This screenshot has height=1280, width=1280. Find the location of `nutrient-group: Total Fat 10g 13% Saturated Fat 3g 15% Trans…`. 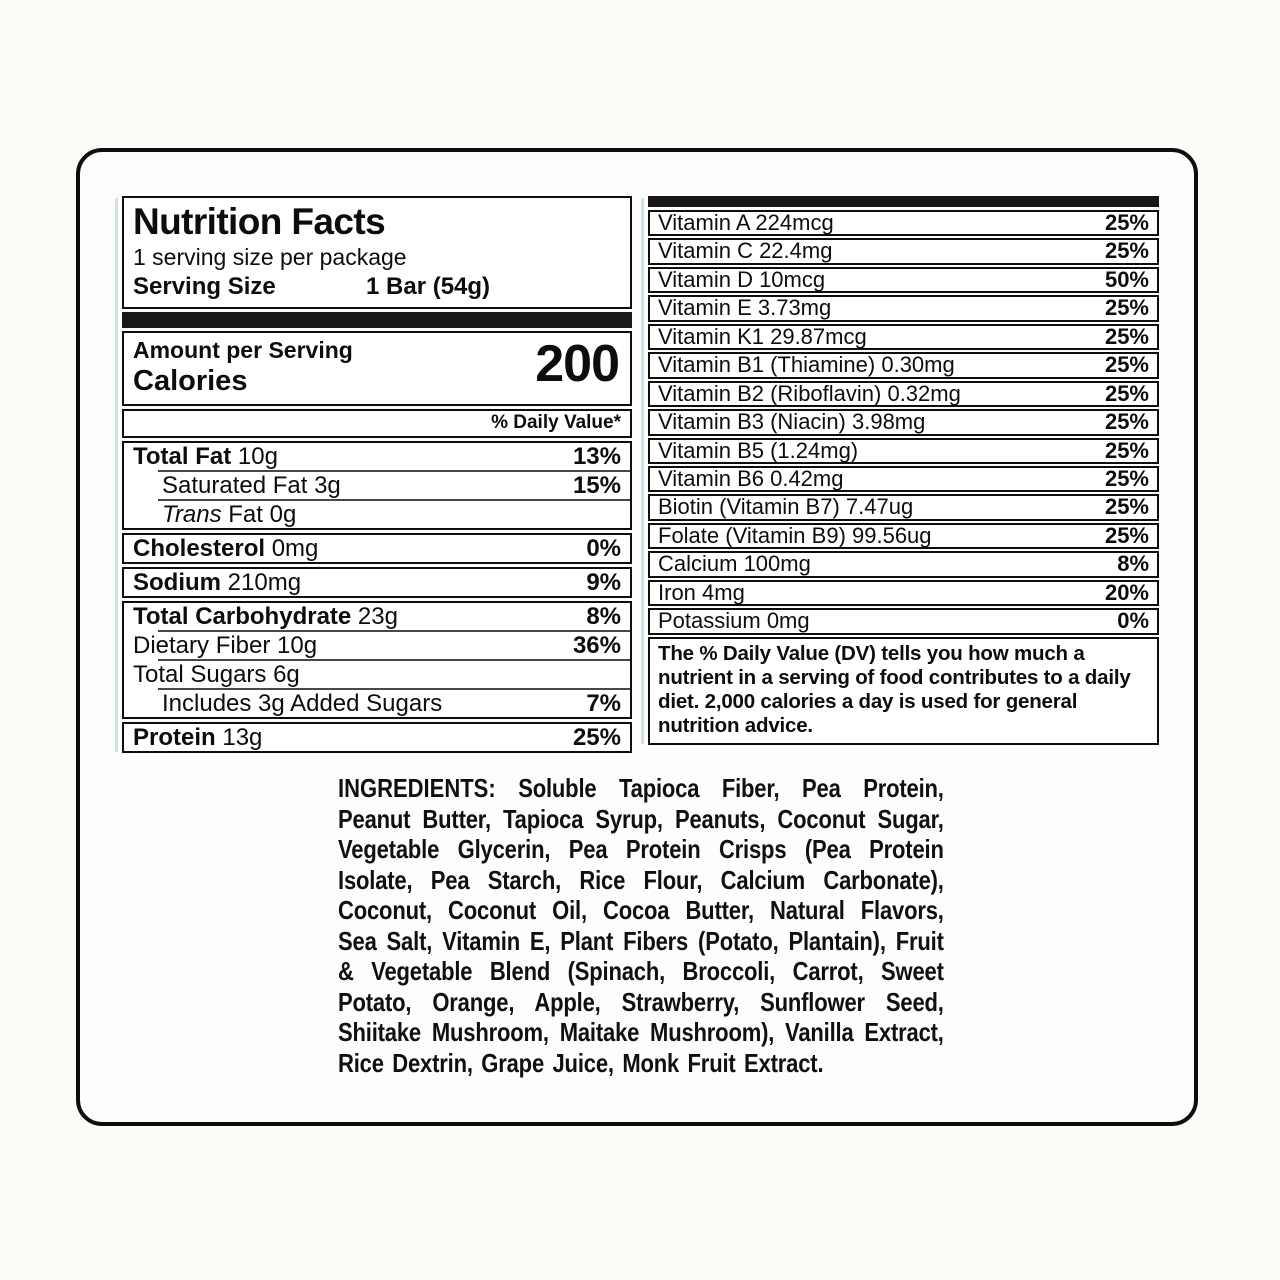

nutrient-group: Total Fat 10g 13% Saturated Fat 3g 15% Trans… is located at coordinates (377, 486).